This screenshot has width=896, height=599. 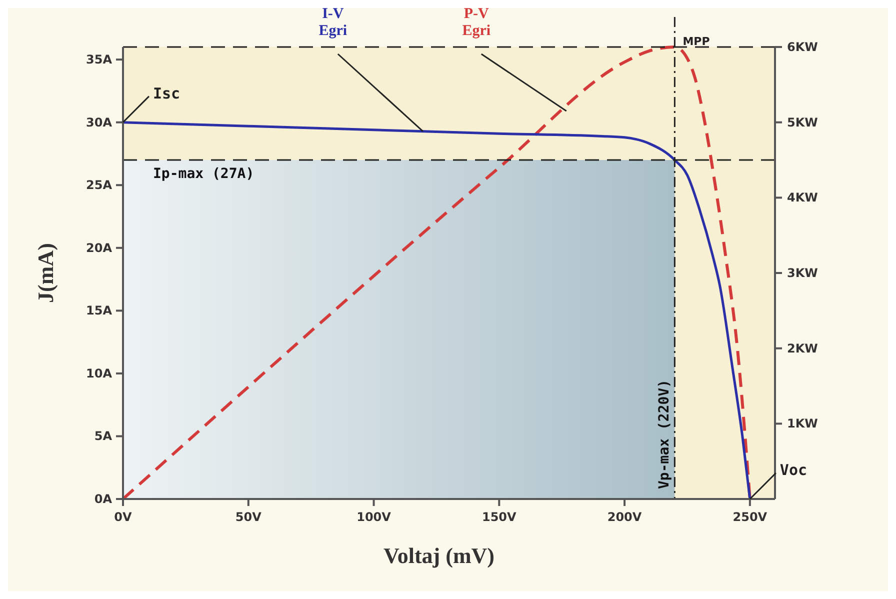 What do you see at coordinates (439, 555) in the screenshot?
I see `x-axis-title: Voltaj (mV)` at bounding box center [439, 555].